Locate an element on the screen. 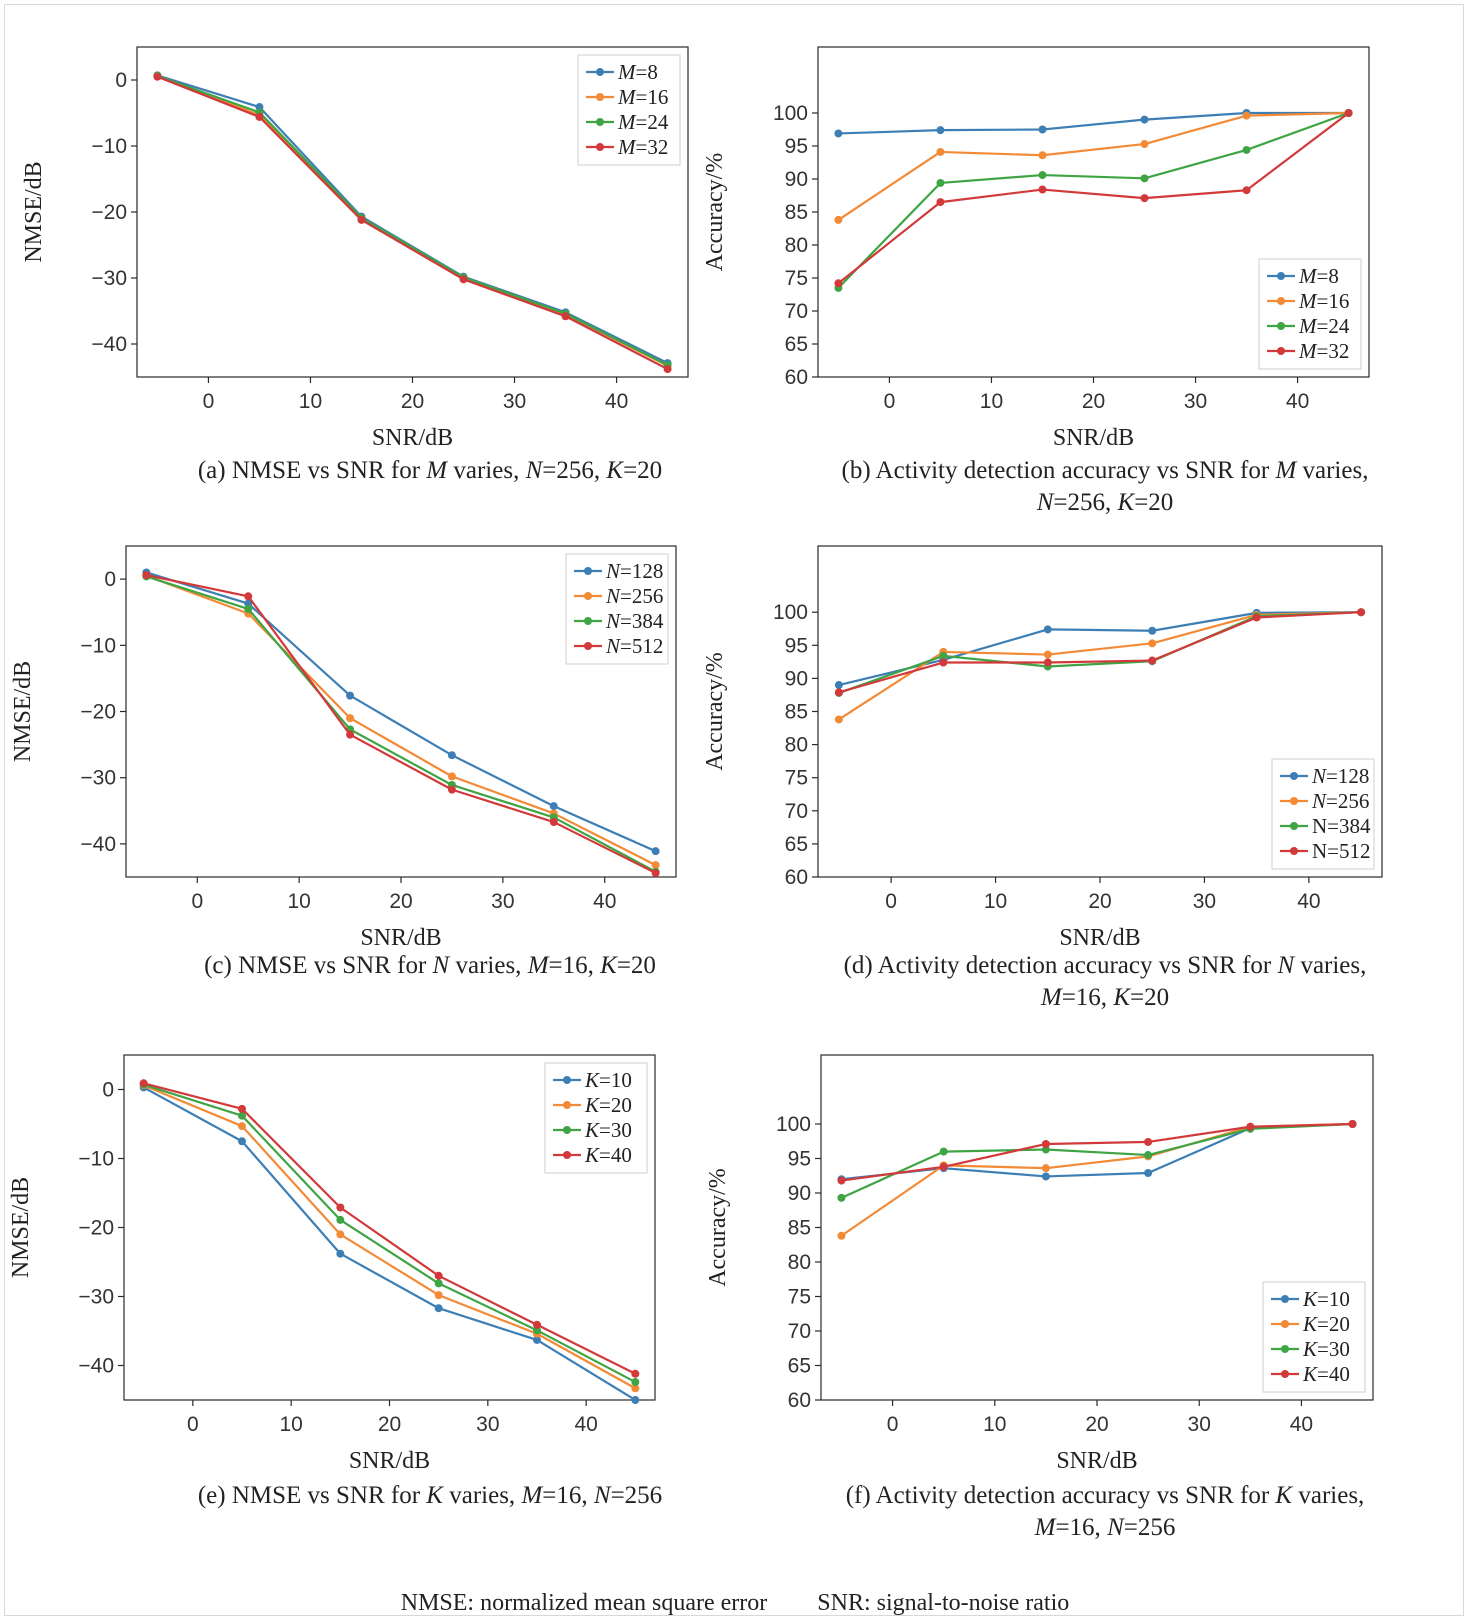 The height and width of the screenshot is (1622, 1470). legend-label: M=8 is located at coordinates (637, 72).